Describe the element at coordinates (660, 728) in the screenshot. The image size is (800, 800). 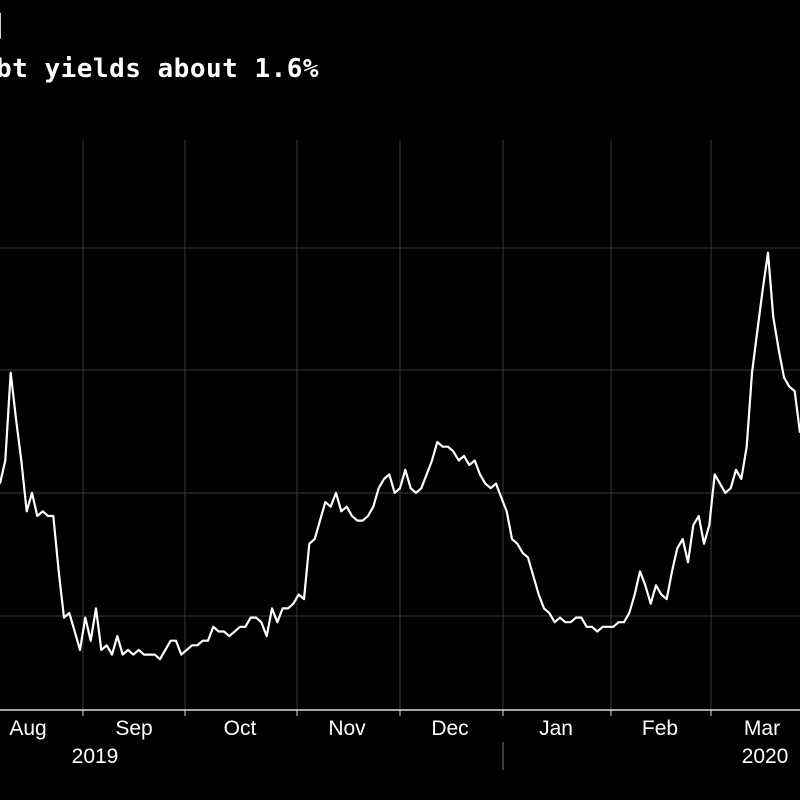
I see `x-tick-label-feb: Feb` at that location.